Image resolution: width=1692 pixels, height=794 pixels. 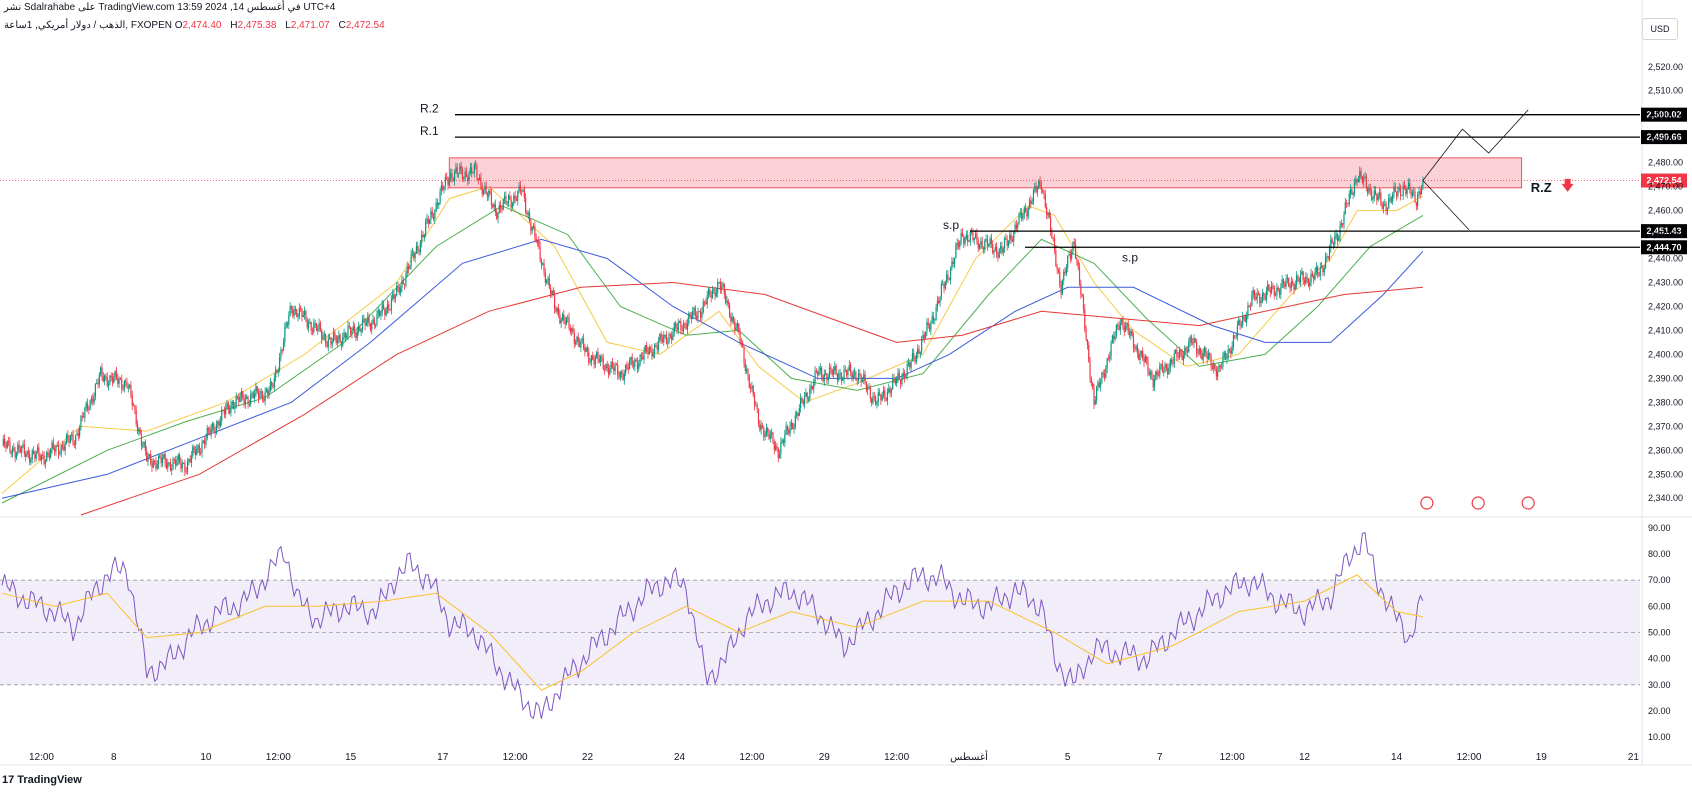 What do you see at coordinates (1665, 211) in the screenshot?
I see `price-tick-label: 2,460.00` at bounding box center [1665, 211].